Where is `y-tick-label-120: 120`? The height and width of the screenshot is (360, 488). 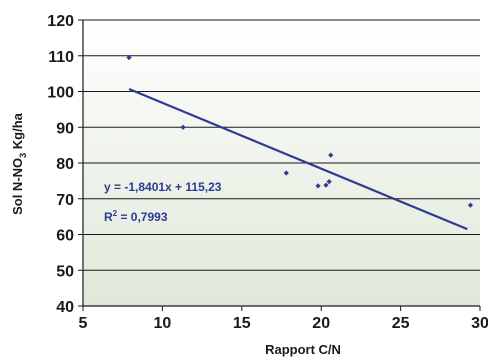 y-tick-label-120: 120 is located at coordinates (60, 21).